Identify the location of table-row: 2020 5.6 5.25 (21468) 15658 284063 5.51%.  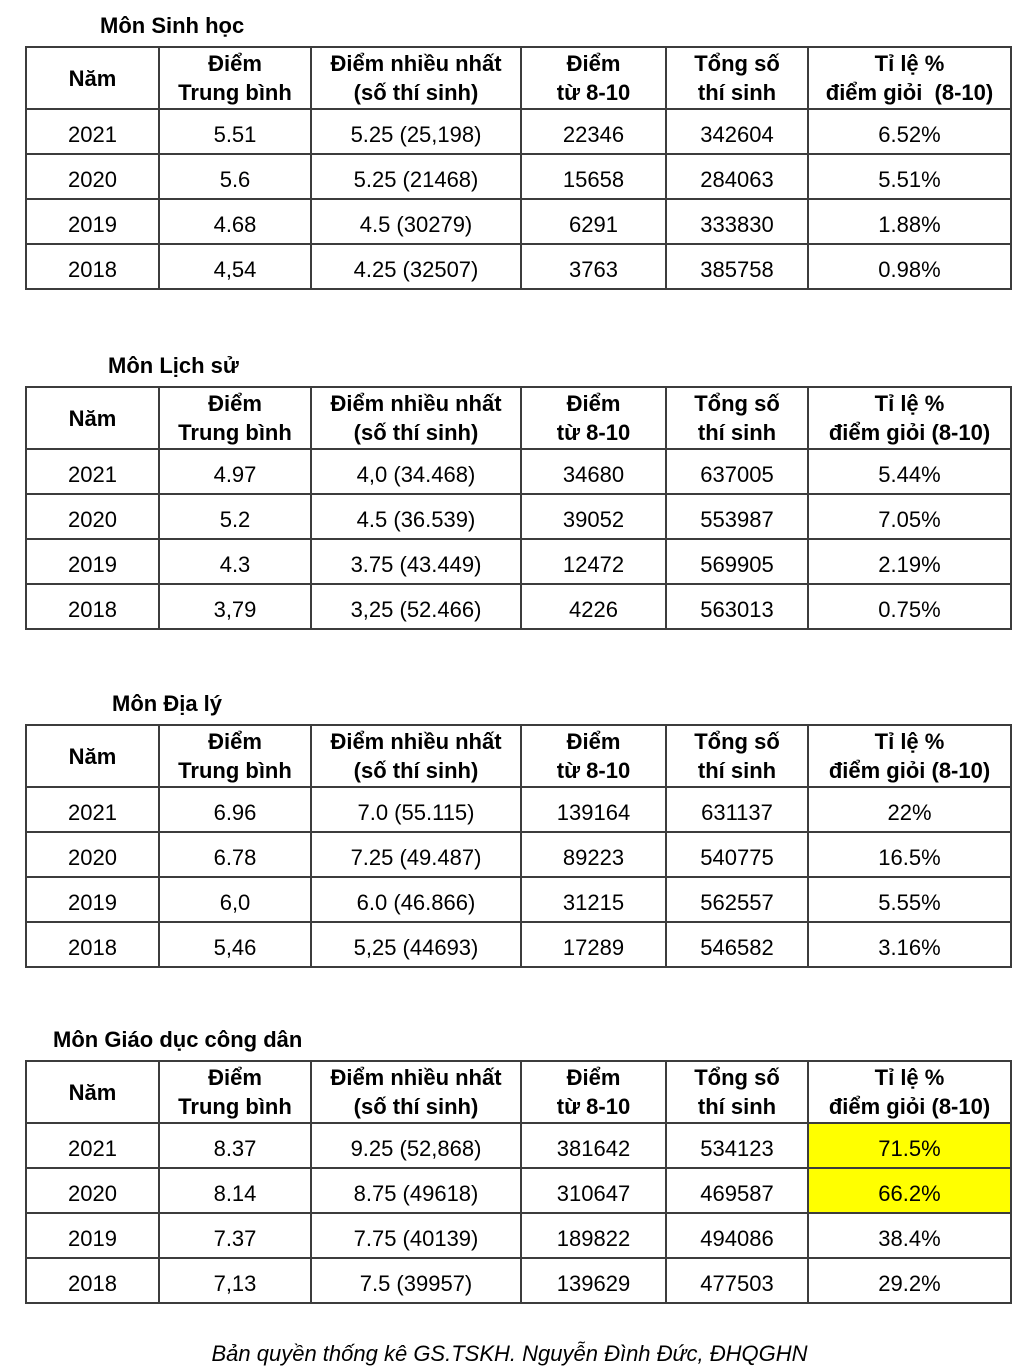
(518, 176).